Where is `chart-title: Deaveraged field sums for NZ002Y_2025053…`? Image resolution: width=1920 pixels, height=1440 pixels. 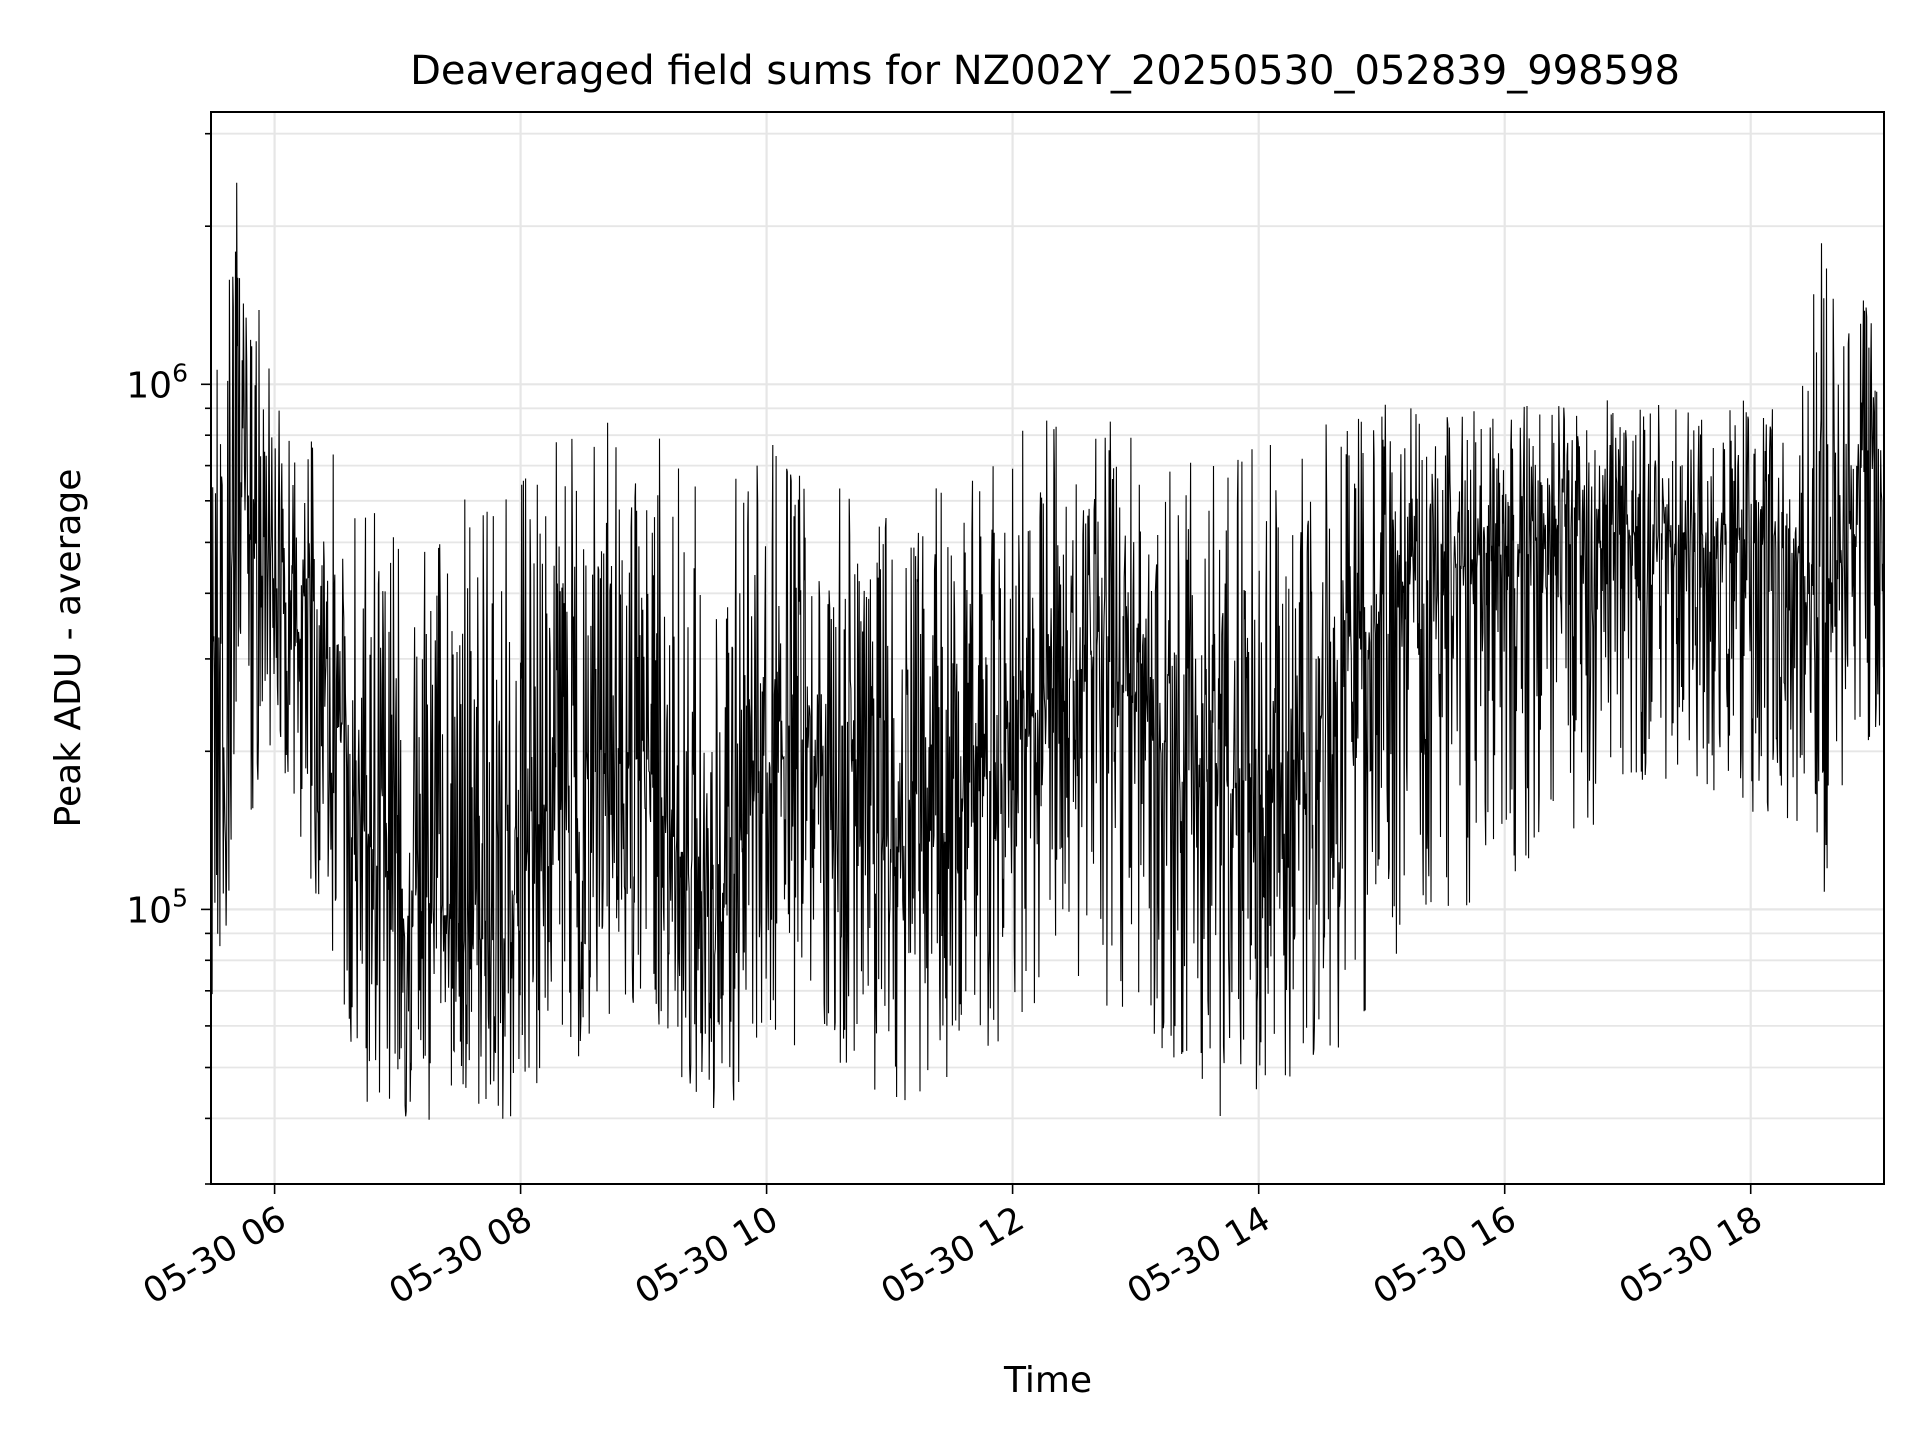
chart-title: Deaveraged field sums for NZ002Y_2025053… is located at coordinates (1045, 71).